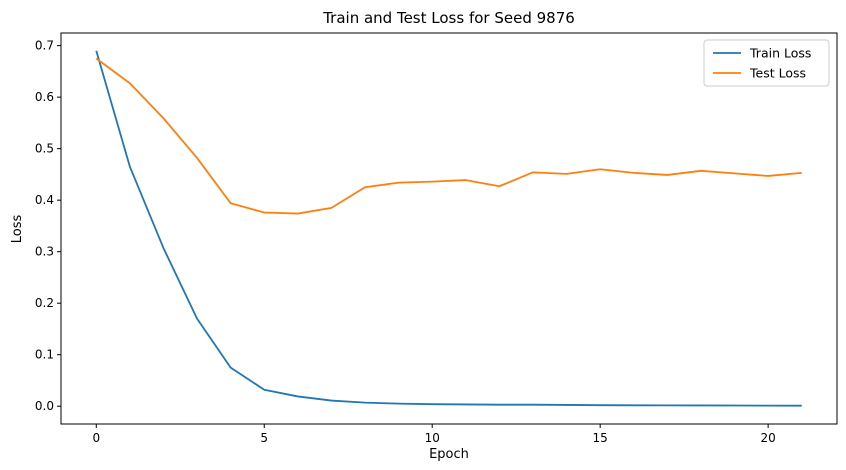 This screenshot has height=470, width=846. Describe the element at coordinates (44, 200) in the screenshot. I see `y-tick-label: 0.4` at that location.